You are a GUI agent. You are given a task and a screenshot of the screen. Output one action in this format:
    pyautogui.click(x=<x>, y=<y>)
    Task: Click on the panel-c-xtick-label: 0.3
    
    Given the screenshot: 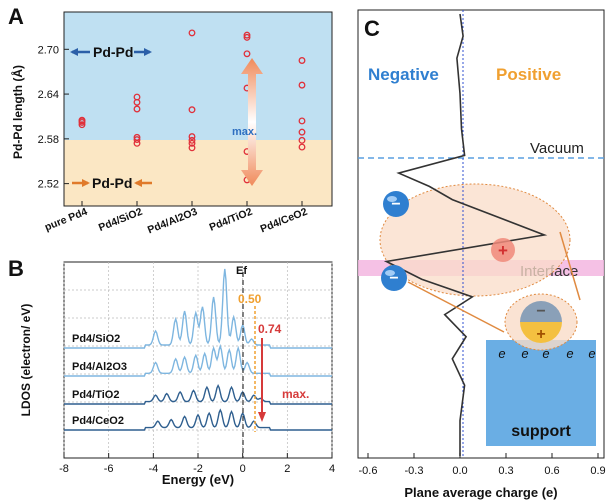 What is the action you would take?
    pyautogui.click(x=505, y=471)
    